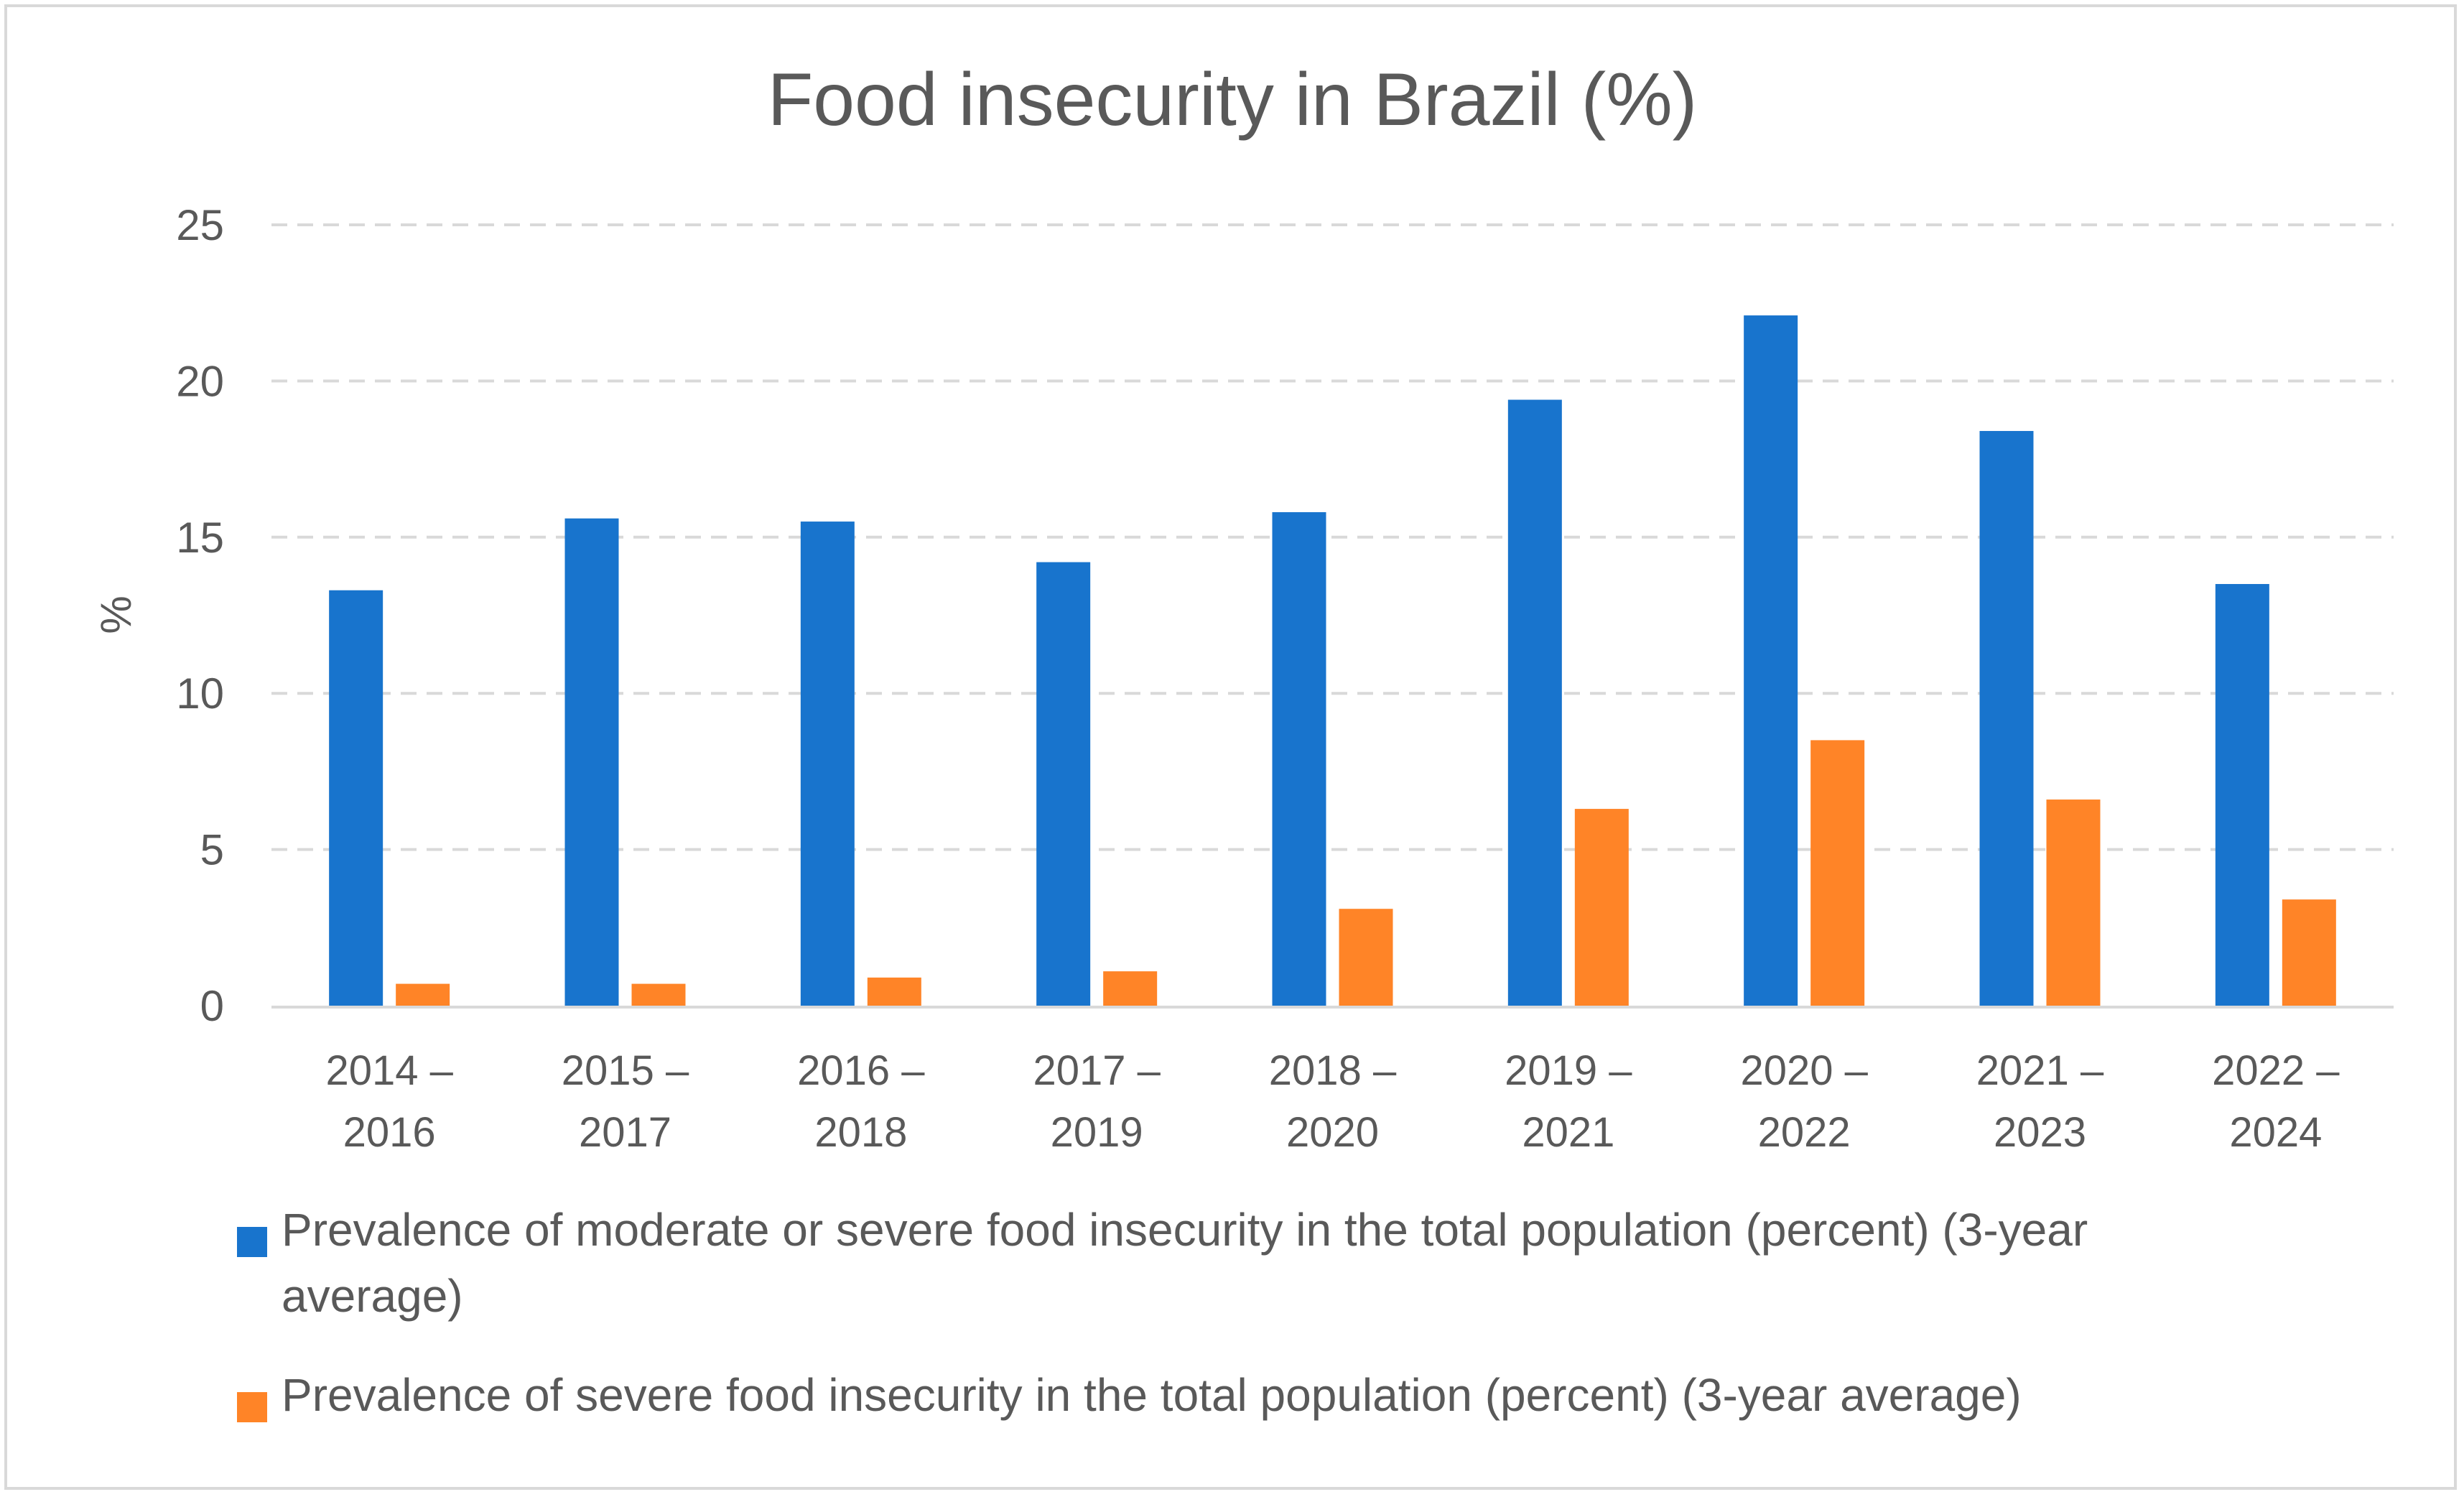 Image resolution: width=2464 pixels, height=1497 pixels. What do you see at coordinates (1333, 1070) in the screenshot?
I see `x-category-label: 2018 –` at bounding box center [1333, 1070].